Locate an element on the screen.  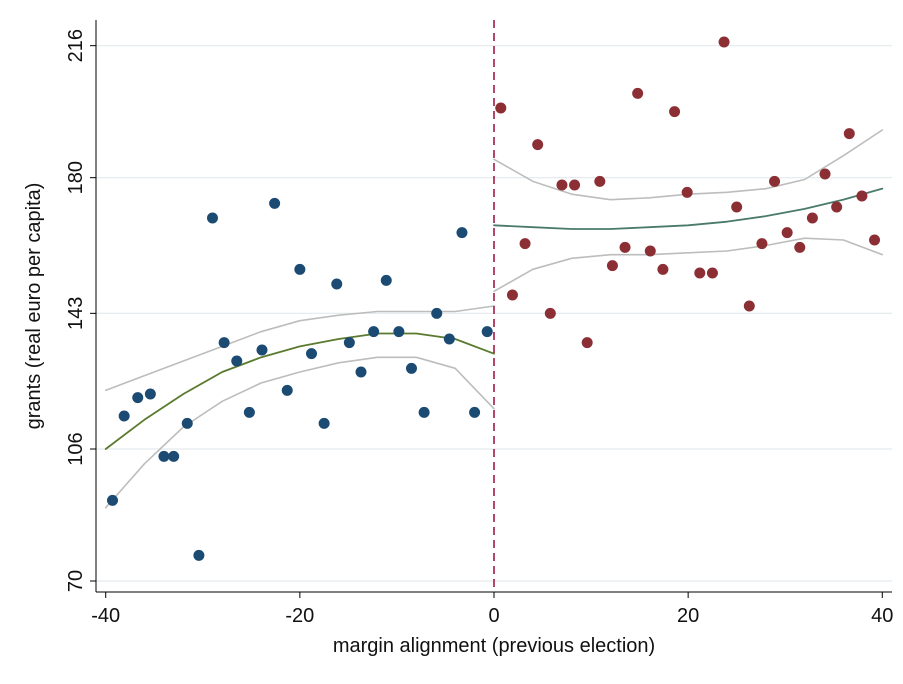
x-tick-label: -40 is located at coordinates (105, 616).